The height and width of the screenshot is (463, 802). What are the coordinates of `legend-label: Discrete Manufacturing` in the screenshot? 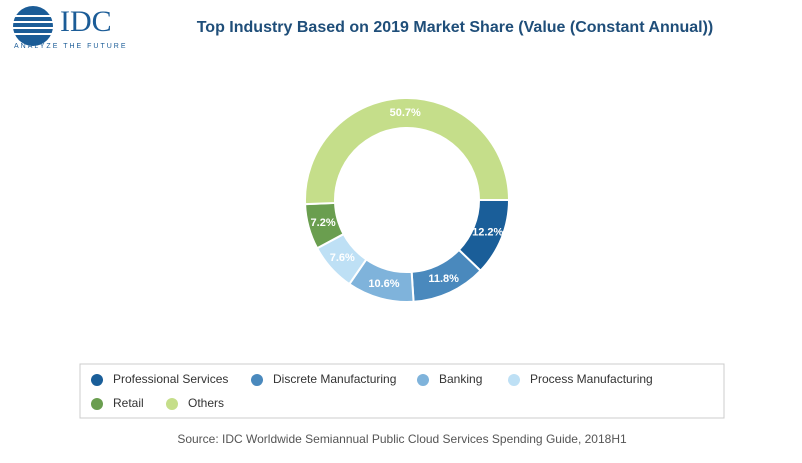 It's located at (334, 379).